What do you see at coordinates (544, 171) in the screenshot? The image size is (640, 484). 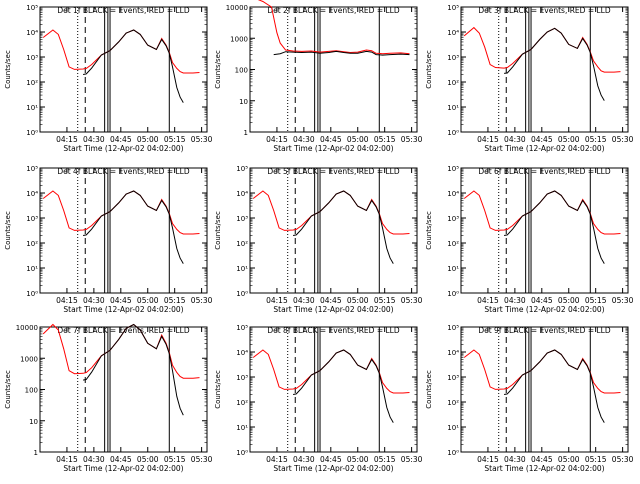 I see `panel-title: Det 6f BLACK = Events, RED = LLD` at bounding box center [544, 171].